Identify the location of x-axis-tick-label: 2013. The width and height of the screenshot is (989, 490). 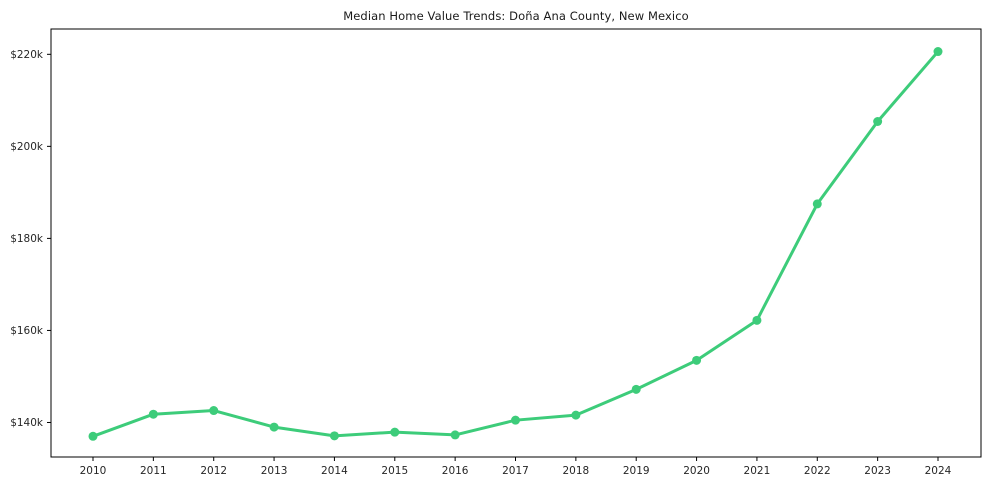
(274, 471).